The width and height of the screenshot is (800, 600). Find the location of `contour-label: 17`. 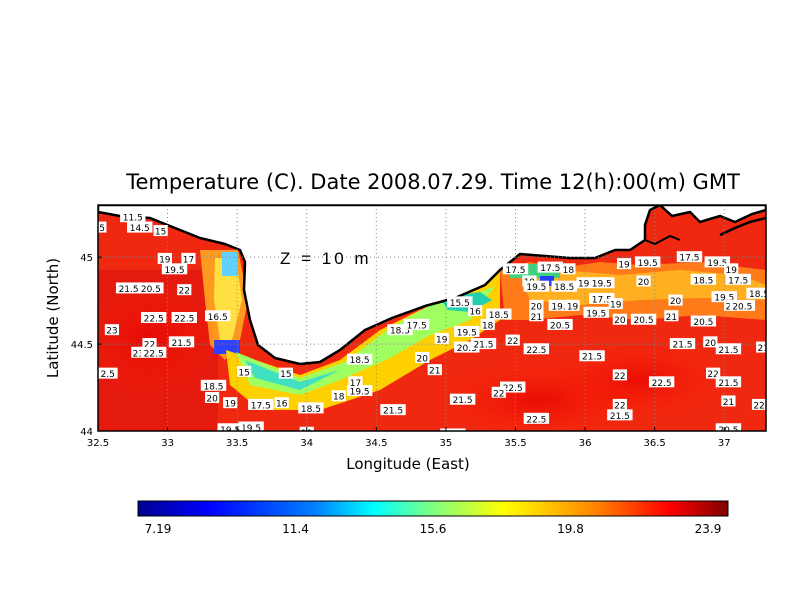

contour-label: 17 is located at coordinates (188, 258).